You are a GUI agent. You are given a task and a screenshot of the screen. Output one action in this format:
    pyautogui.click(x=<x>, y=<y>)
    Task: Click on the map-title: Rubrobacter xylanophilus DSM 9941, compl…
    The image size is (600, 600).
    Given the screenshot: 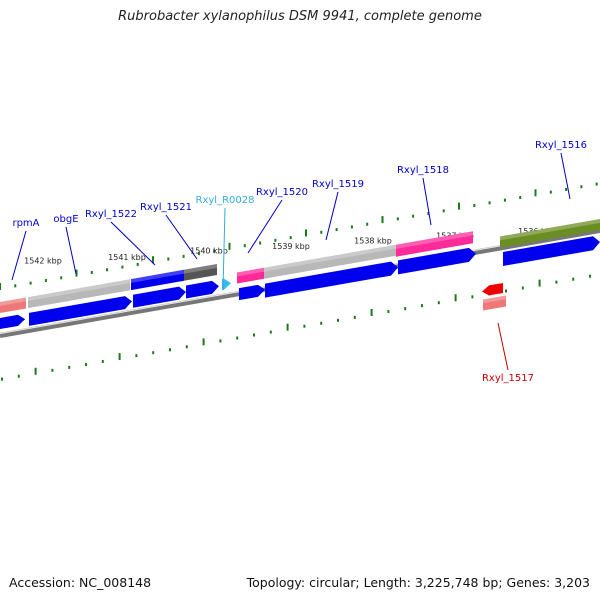 What is the action you would take?
    pyautogui.click(x=300, y=16)
    